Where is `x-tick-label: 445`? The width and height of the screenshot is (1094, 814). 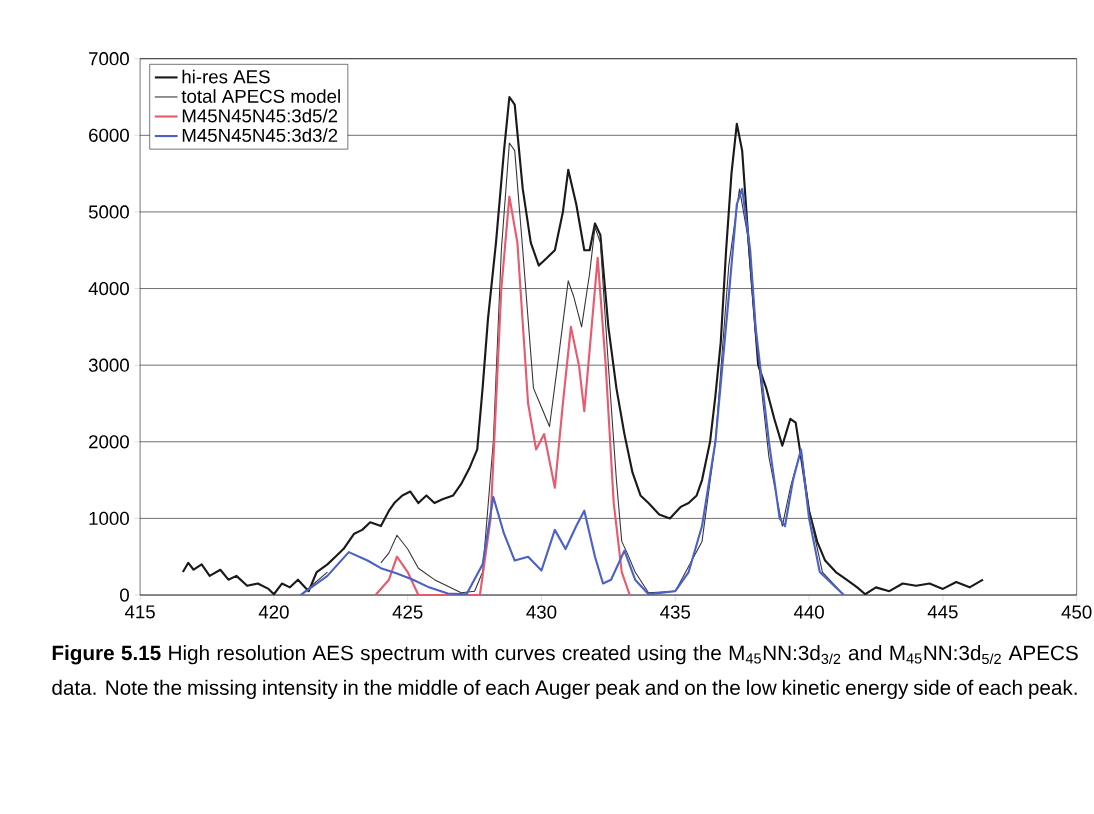 x-tick-label: 445 is located at coordinates (942, 612).